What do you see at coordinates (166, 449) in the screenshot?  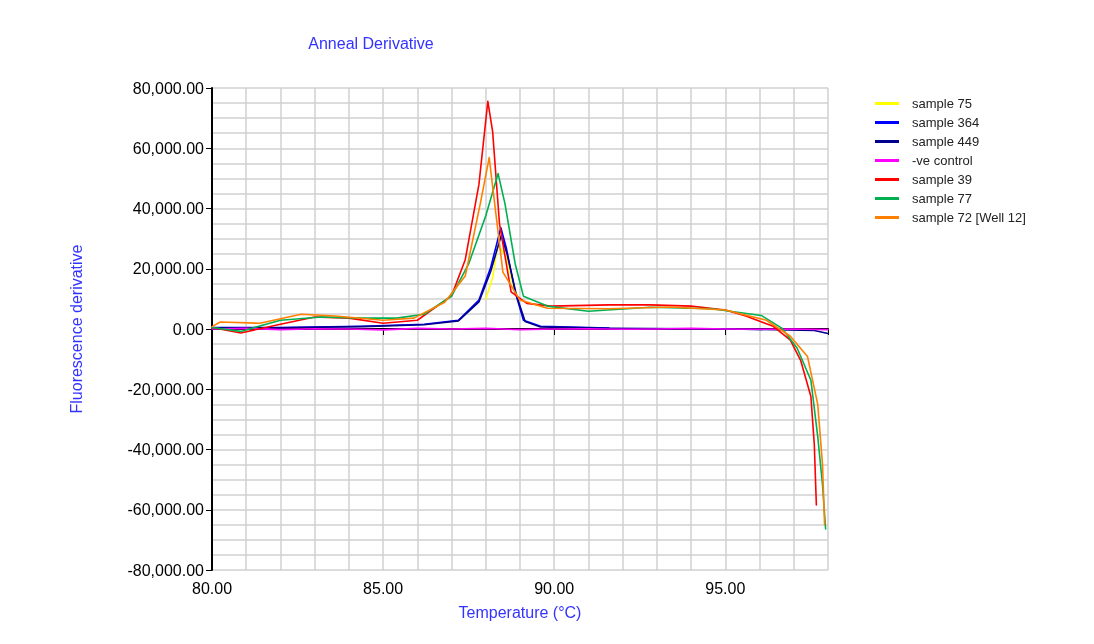 I see `y-tick-label: -40,000.00` at bounding box center [166, 449].